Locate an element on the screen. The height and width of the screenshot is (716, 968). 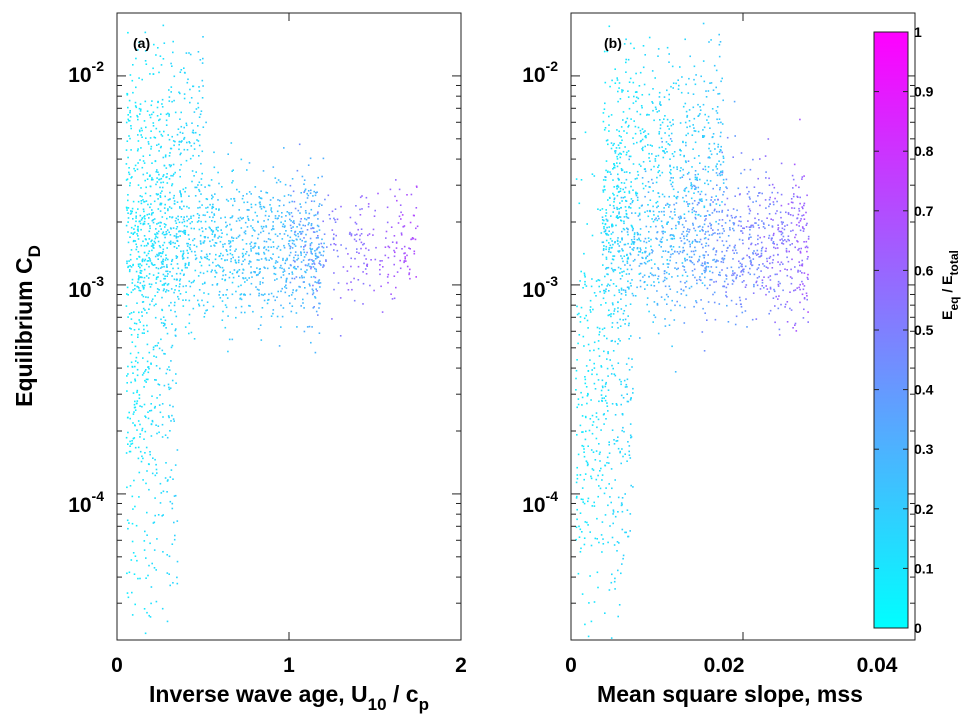
colorbar-label: Eeq / Etotal is located at coordinates (950, 285).